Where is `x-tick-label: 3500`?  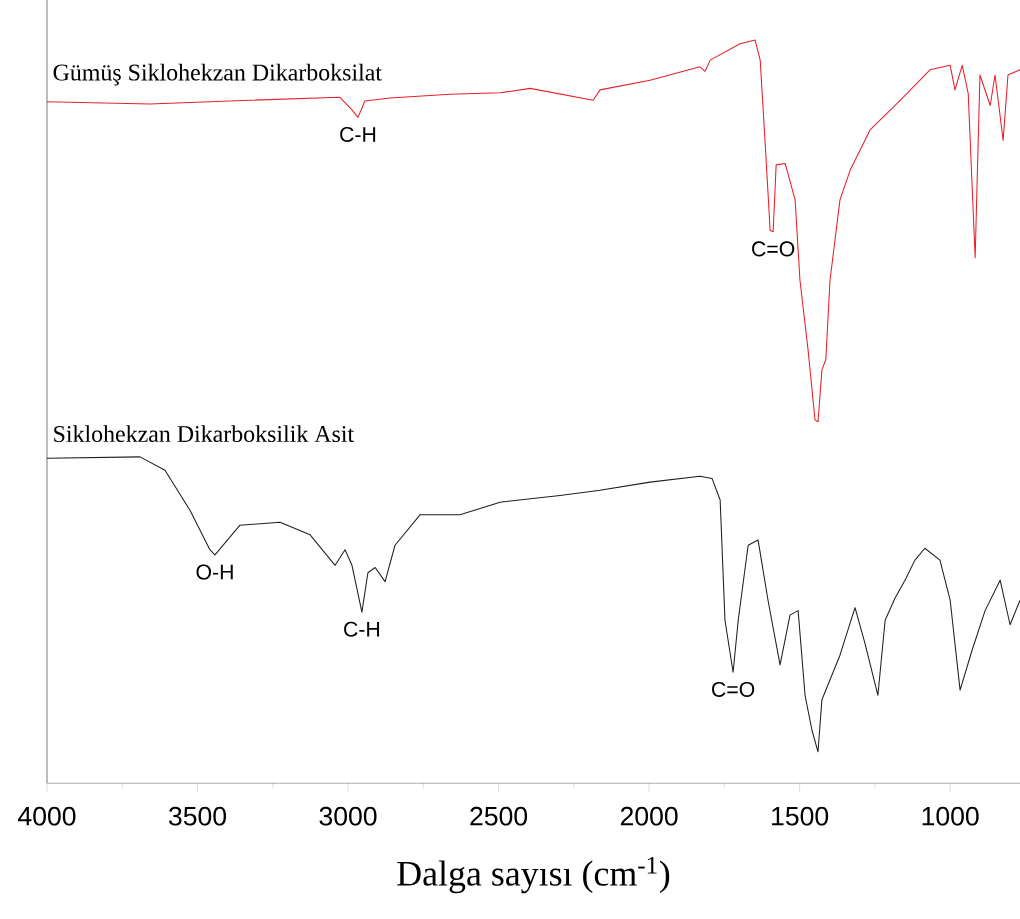
x-tick-label: 3500 is located at coordinates (197, 816).